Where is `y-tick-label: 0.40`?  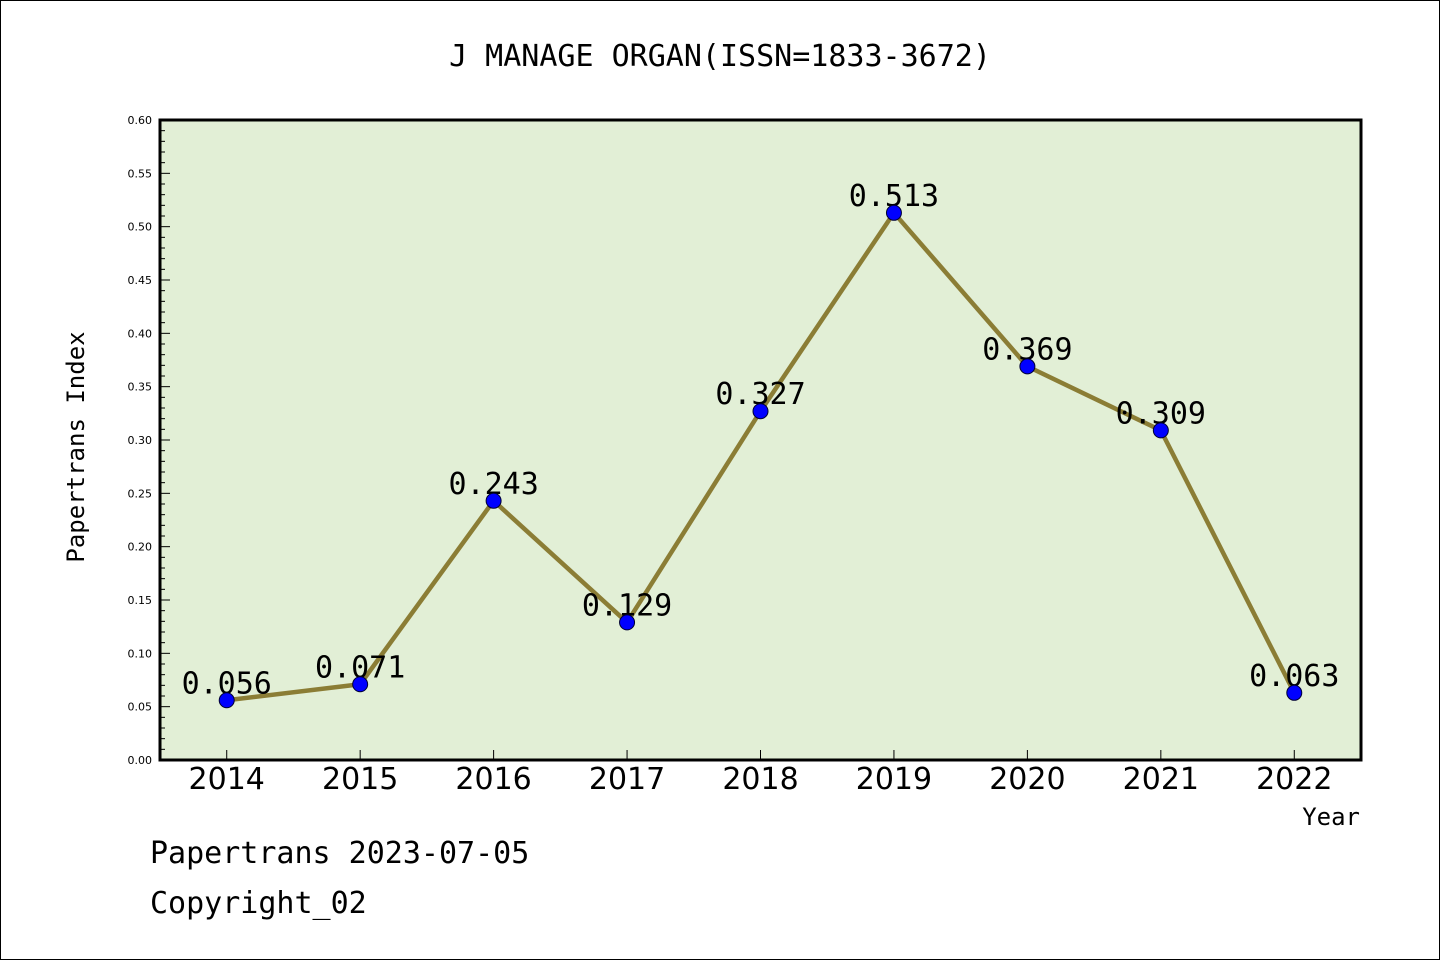 y-tick-label: 0.40 is located at coordinates (140, 333).